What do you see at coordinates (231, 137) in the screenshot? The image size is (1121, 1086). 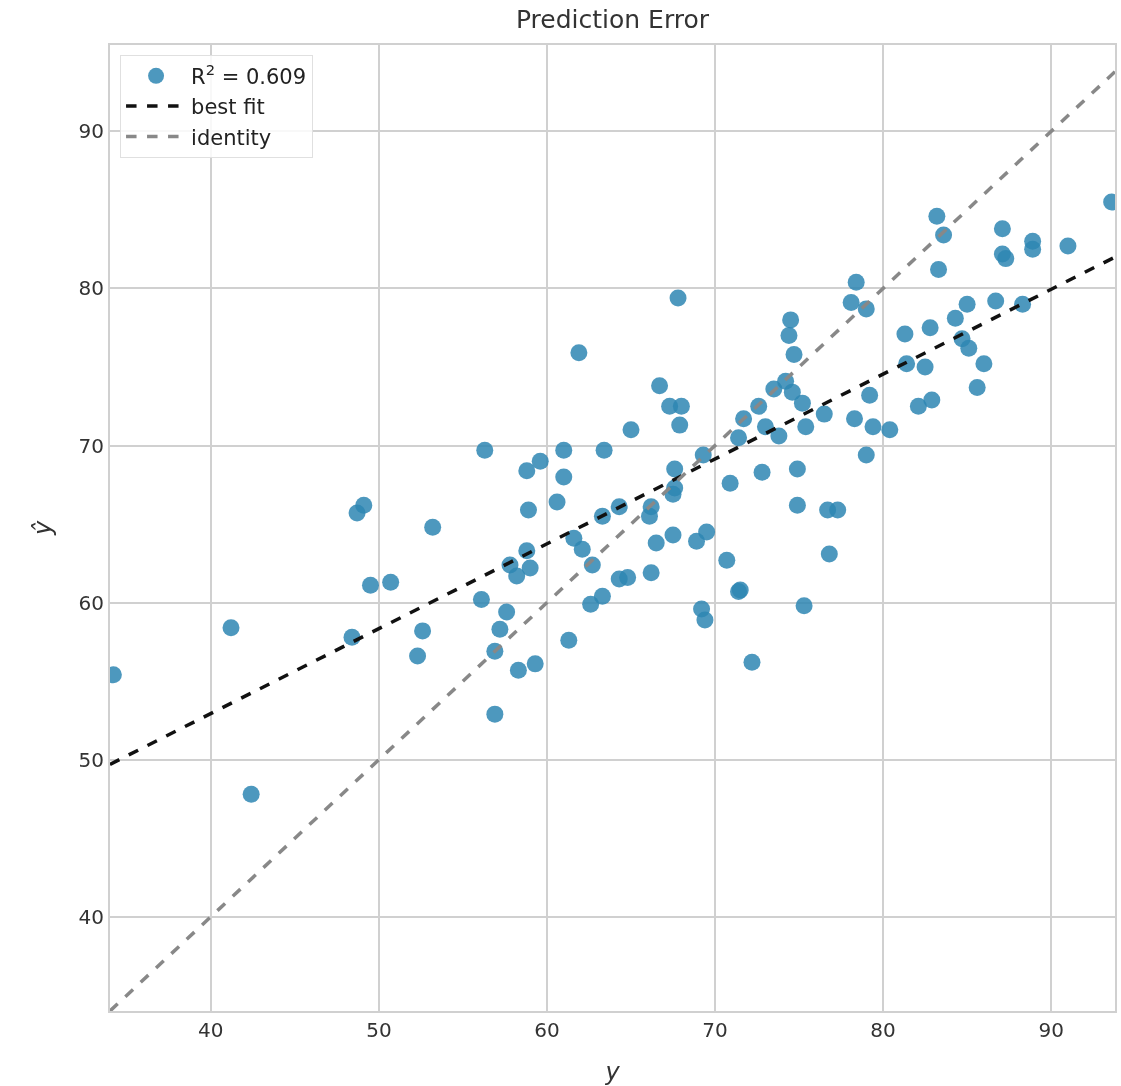 I see `legend-label: identity` at bounding box center [231, 137].